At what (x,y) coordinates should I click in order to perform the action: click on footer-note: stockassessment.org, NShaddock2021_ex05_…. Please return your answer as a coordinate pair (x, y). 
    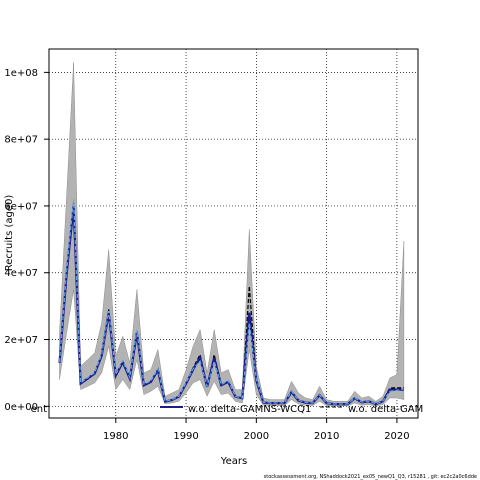
    Looking at the image, I should click on (370, 477).